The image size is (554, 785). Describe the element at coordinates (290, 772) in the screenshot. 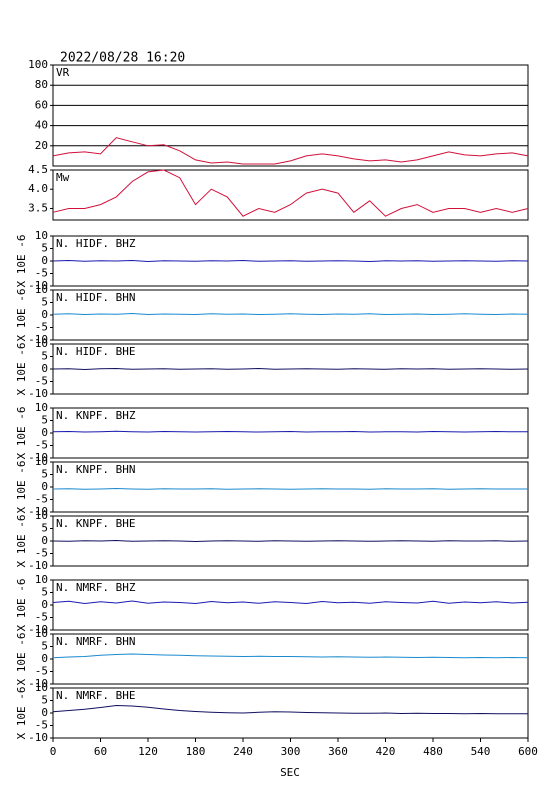

I see `x-axis-label: SEC` at that location.